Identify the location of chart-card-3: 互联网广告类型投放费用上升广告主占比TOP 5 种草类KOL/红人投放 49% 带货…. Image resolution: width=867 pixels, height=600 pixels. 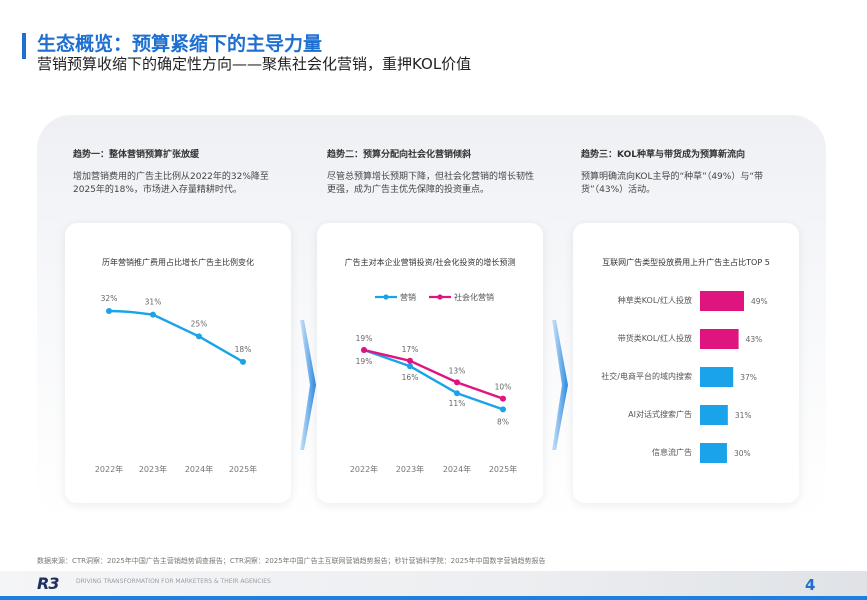
(686, 363).